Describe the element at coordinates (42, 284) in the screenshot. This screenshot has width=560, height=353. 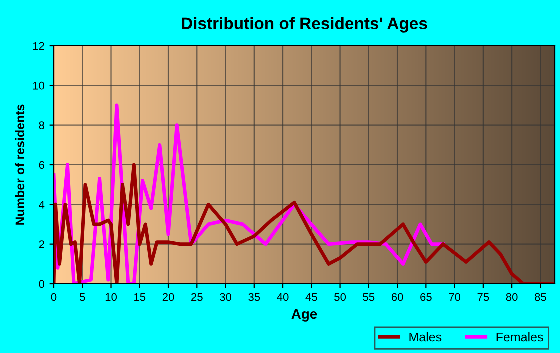
I see `y-tick-label: 0` at that location.